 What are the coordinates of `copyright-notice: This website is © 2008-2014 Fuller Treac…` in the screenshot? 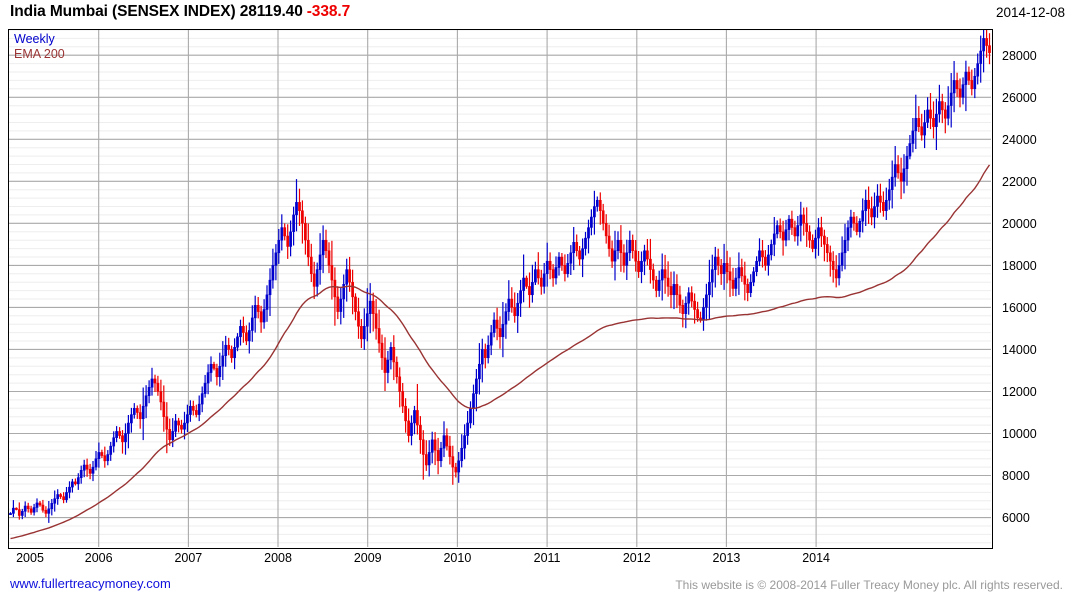 It's located at (869, 585).